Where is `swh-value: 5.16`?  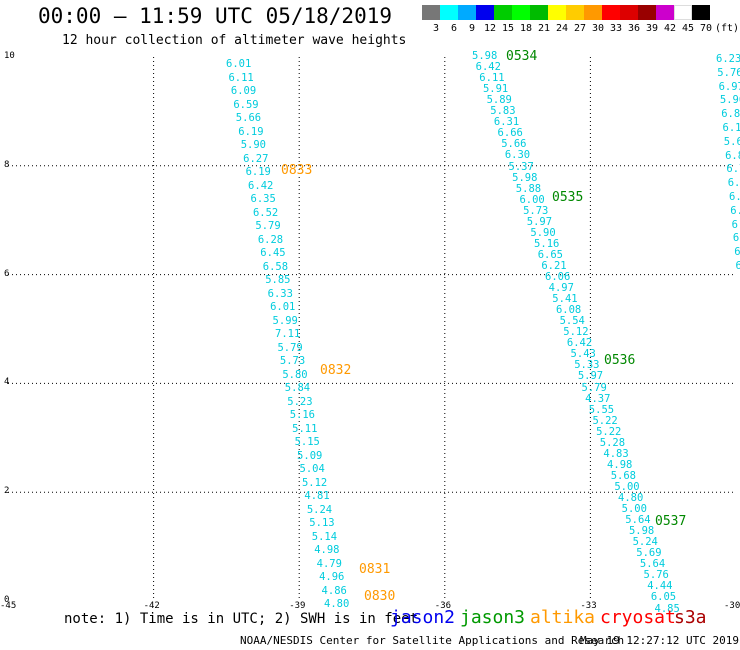 swh-value: 5.16 is located at coordinates (302, 415).